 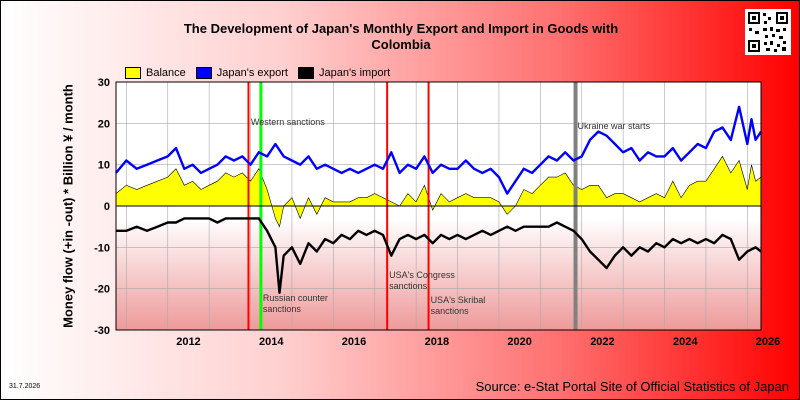 I want to click on legend-item-balance: Balance, so click(x=155, y=73).